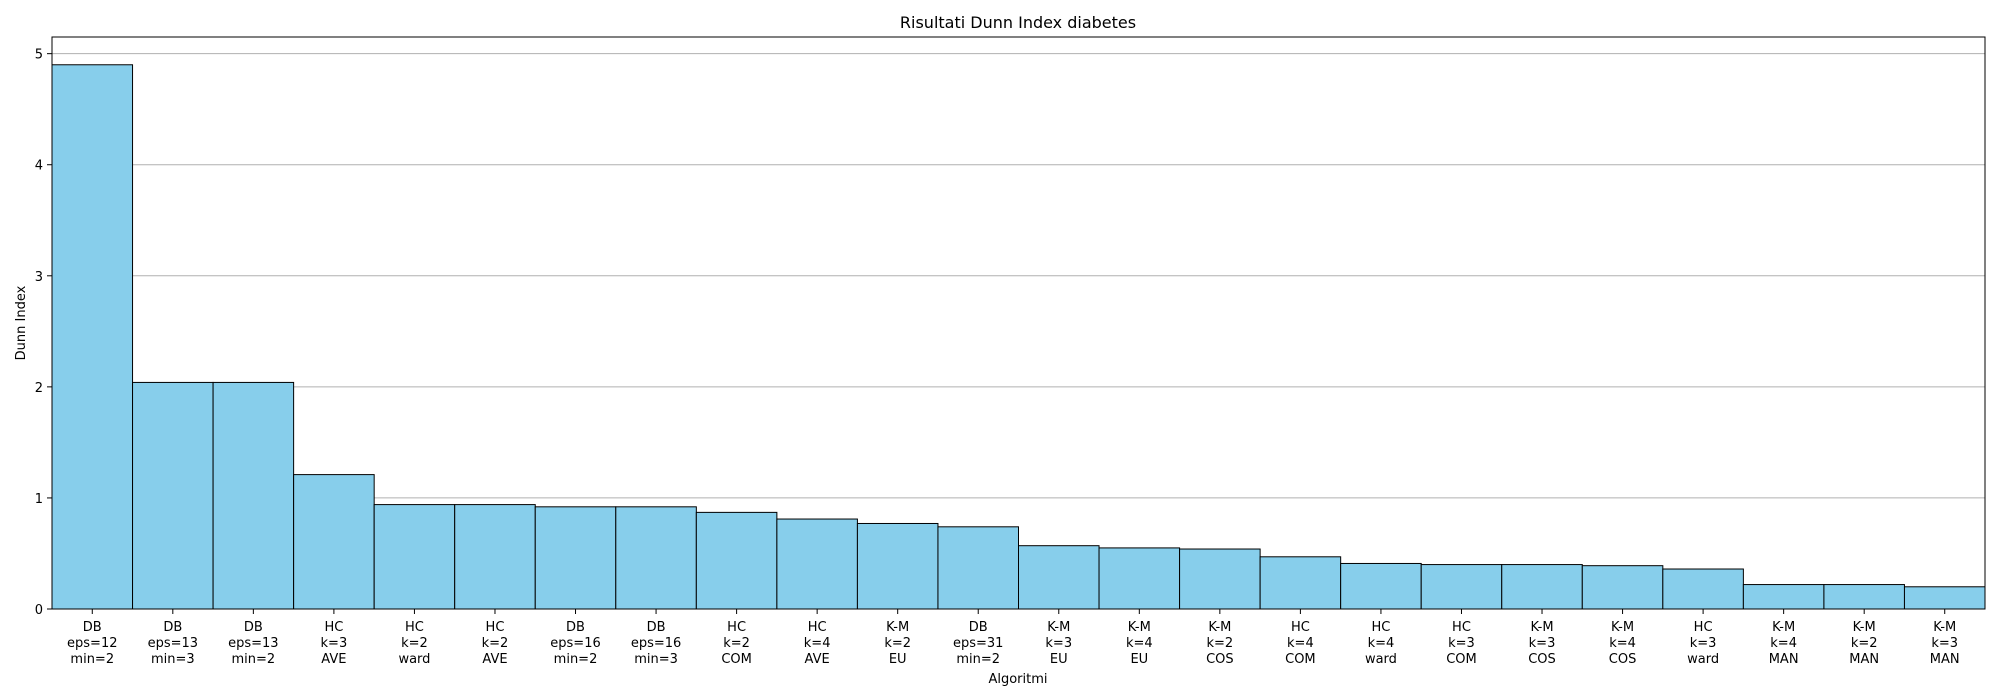  What do you see at coordinates (575, 643) in the screenshot?
I see `x-tick-label: DB eps=16 min=2` at bounding box center [575, 643].